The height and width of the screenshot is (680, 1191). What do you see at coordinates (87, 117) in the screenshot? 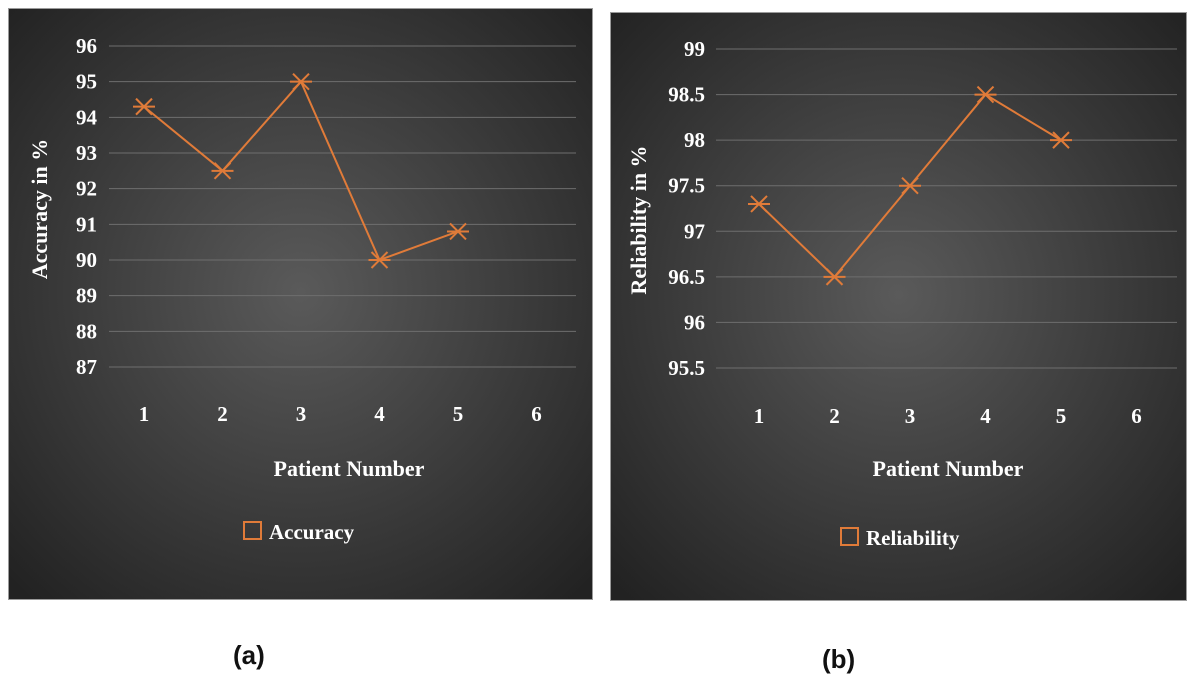
I see `y-tick-label: 94` at bounding box center [87, 117].